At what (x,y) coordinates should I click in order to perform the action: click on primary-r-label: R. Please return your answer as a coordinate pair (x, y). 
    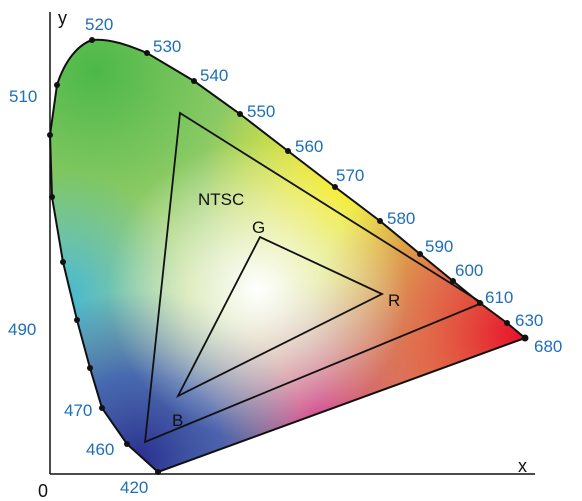
    Looking at the image, I should click on (394, 300).